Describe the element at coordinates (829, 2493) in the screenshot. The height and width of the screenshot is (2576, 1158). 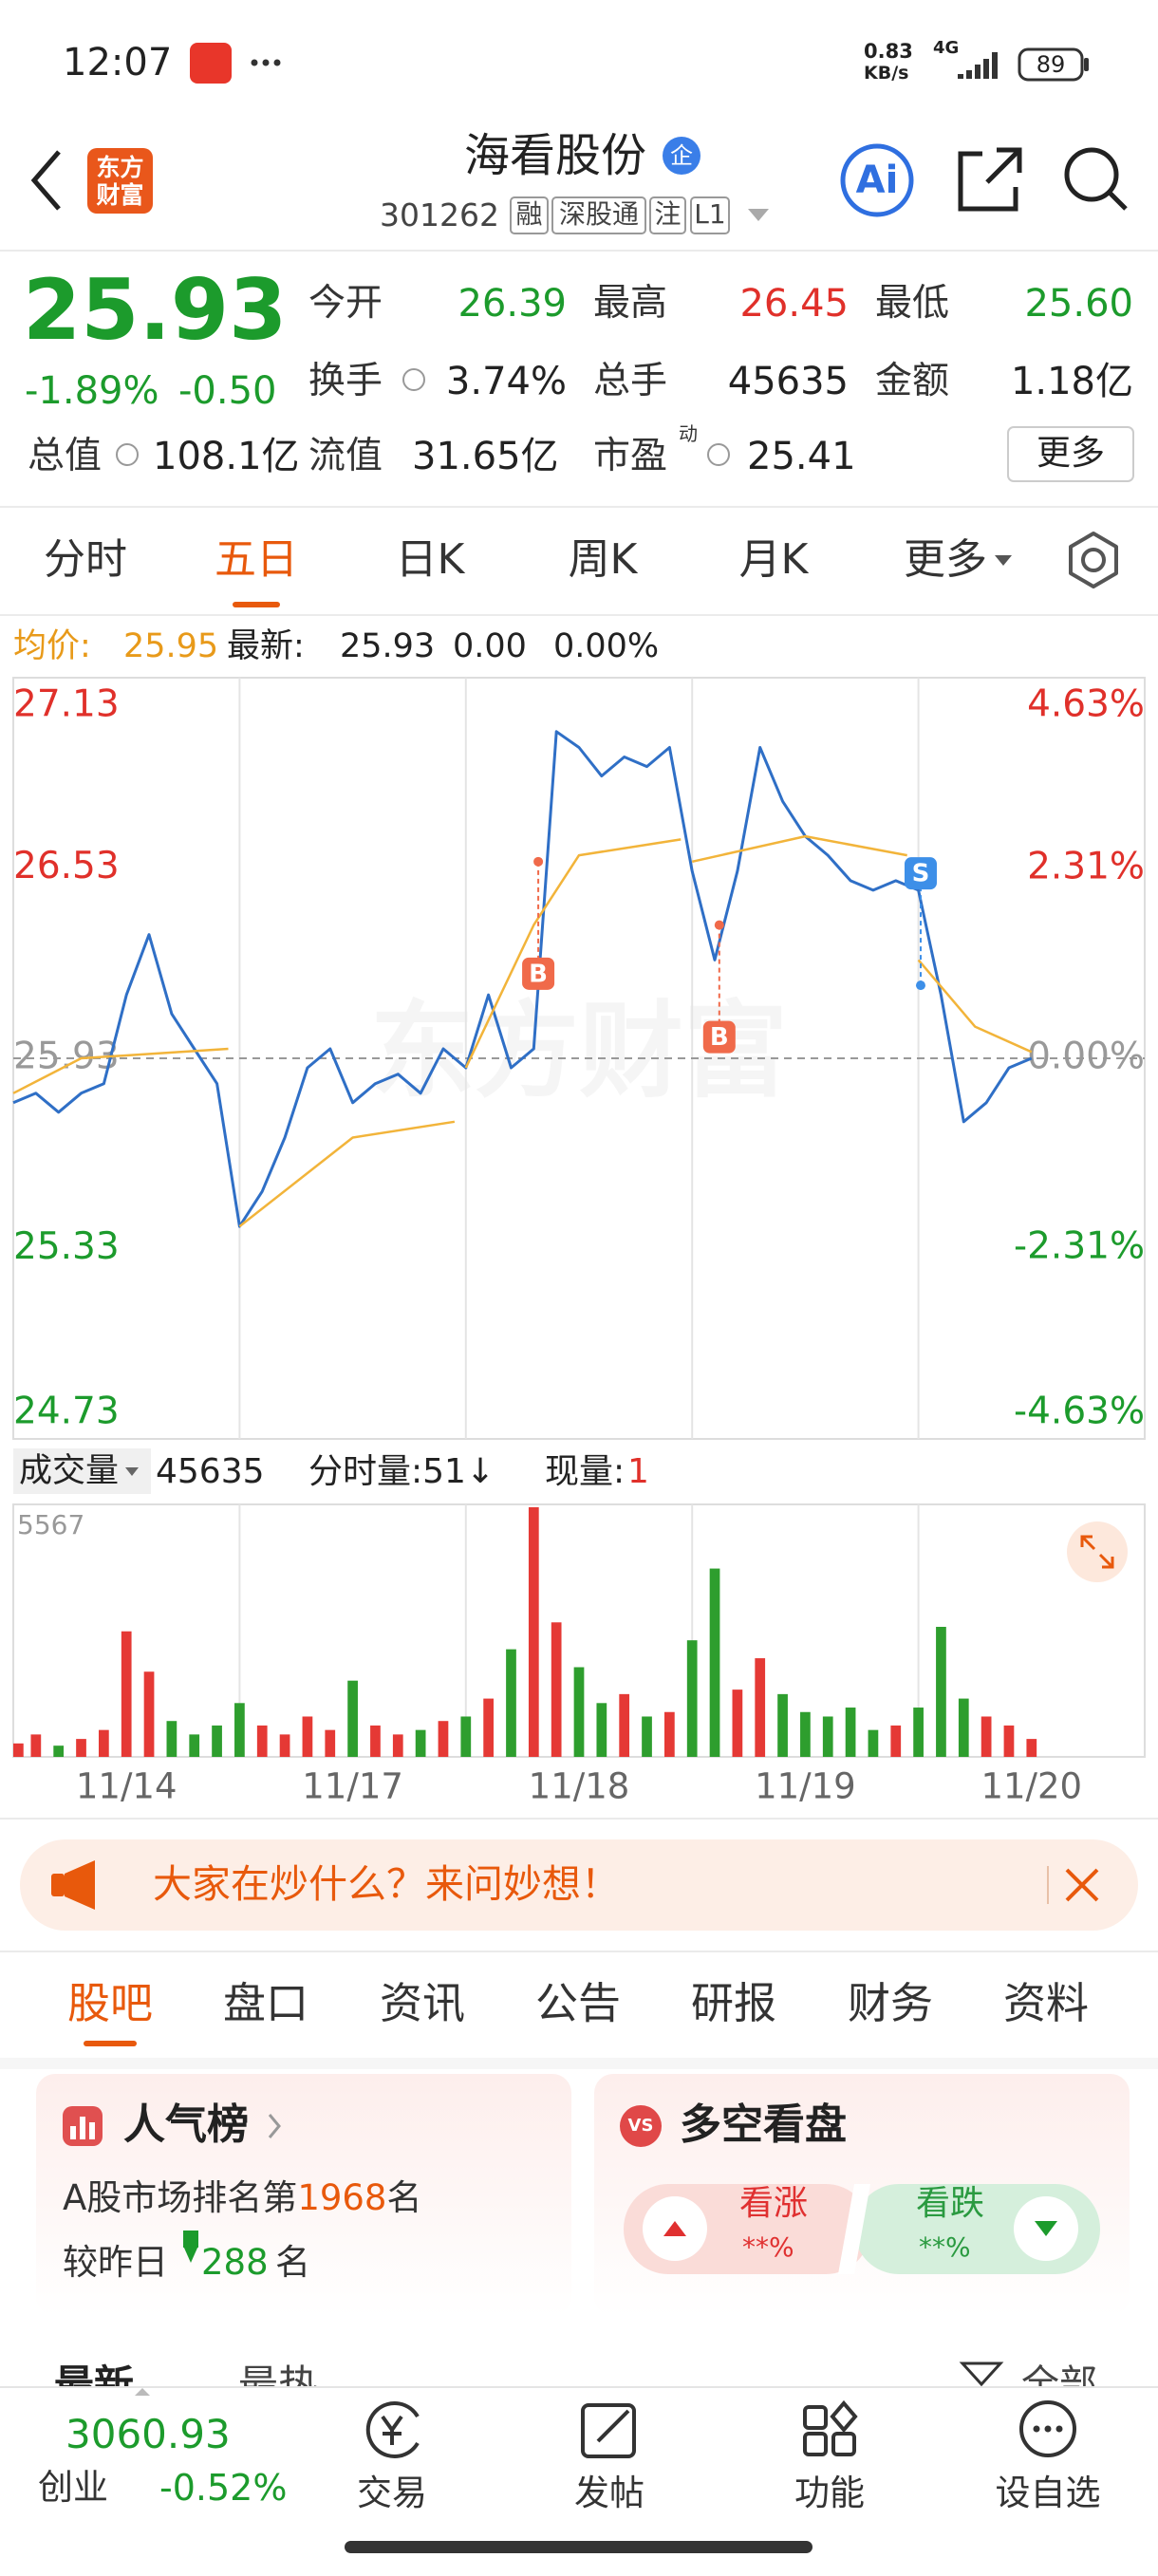
I see `nav-item: 功能` at that location.